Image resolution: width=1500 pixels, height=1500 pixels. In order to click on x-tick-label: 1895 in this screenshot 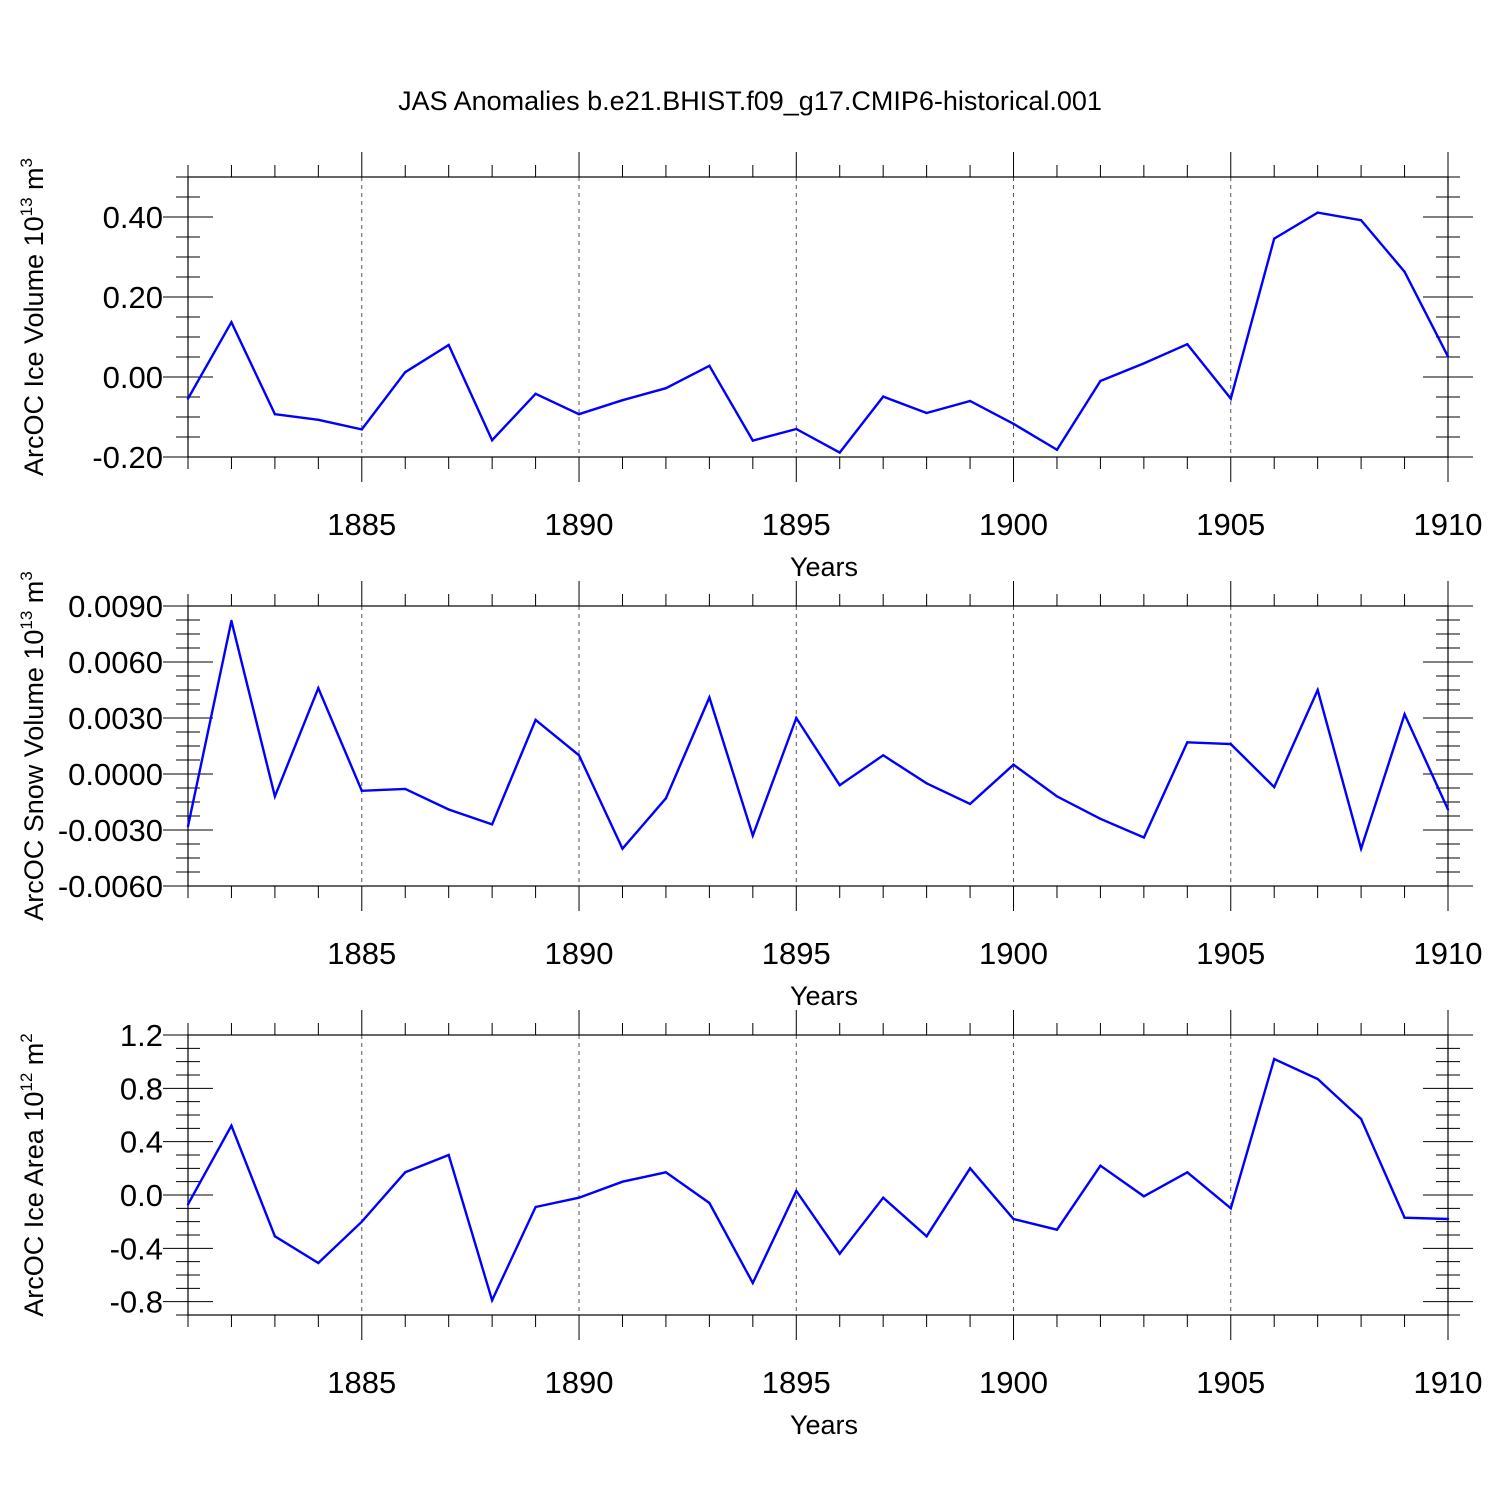, I will do `click(796, 1382)`.